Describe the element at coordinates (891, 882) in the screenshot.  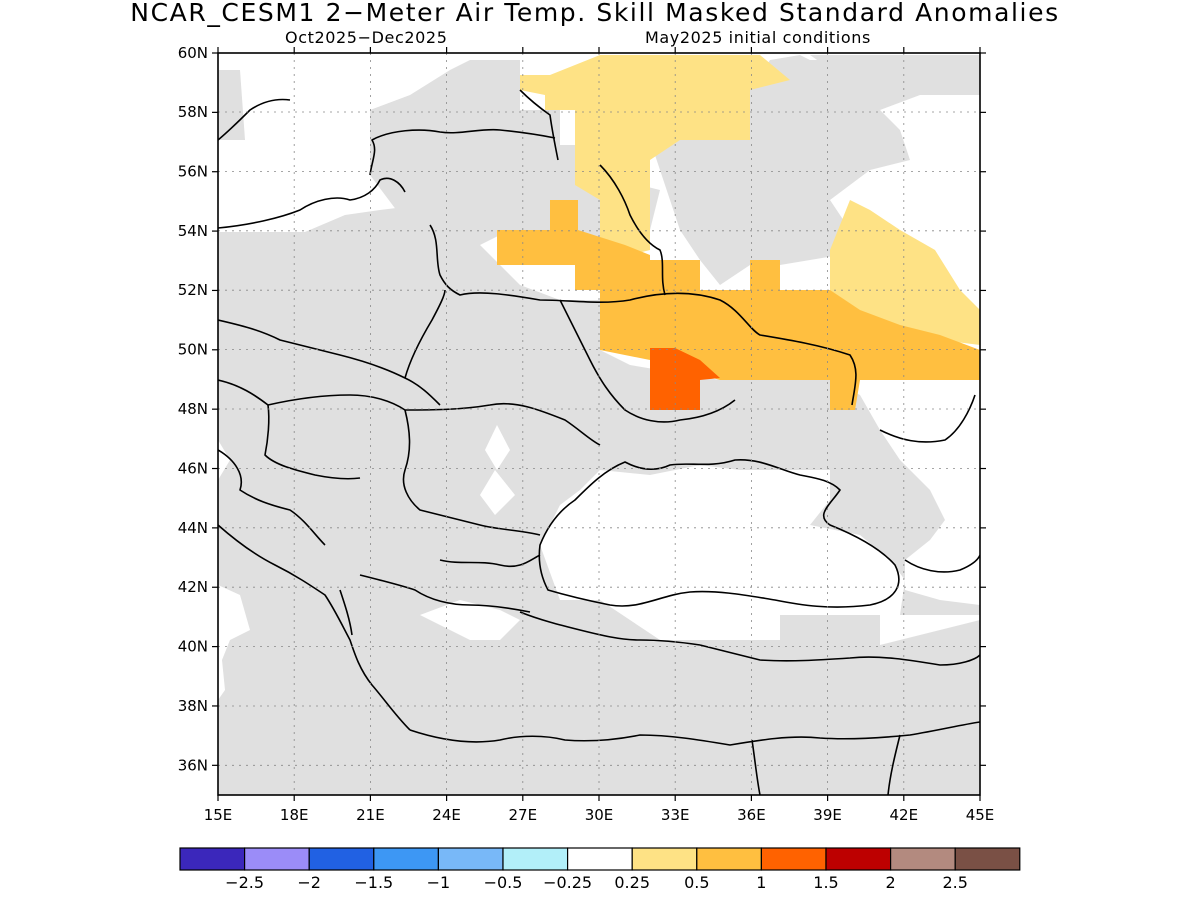
I see `colorbar-label: 2` at that location.